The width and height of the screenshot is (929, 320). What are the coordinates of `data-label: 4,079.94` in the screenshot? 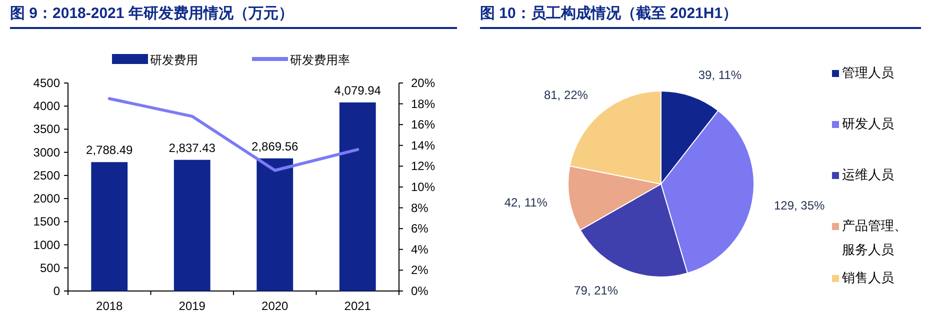 It's located at (358, 90).